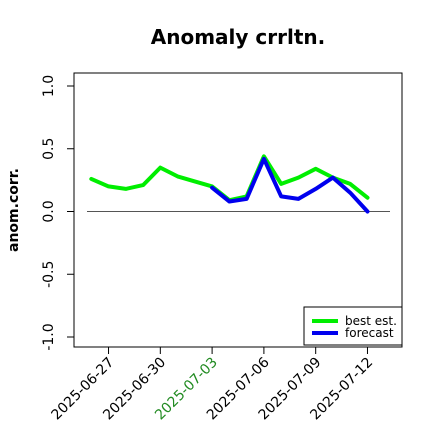 This screenshot has width=440, height=440. Describe the element at coordinates (49, 86) in the screenshot. I see `y-tick-label: 1.0` at that location.